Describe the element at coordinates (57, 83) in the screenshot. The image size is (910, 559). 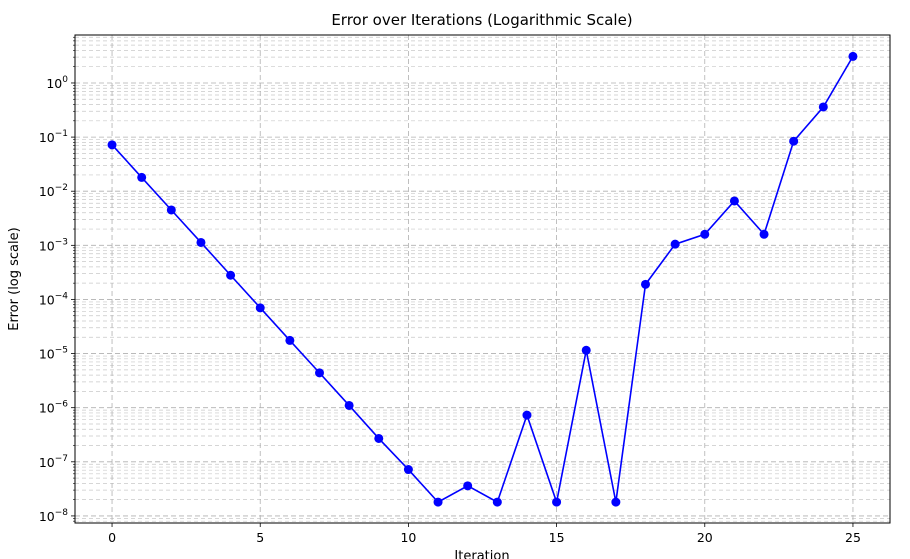
I see `y-tick-label: 10⁰` at that location.